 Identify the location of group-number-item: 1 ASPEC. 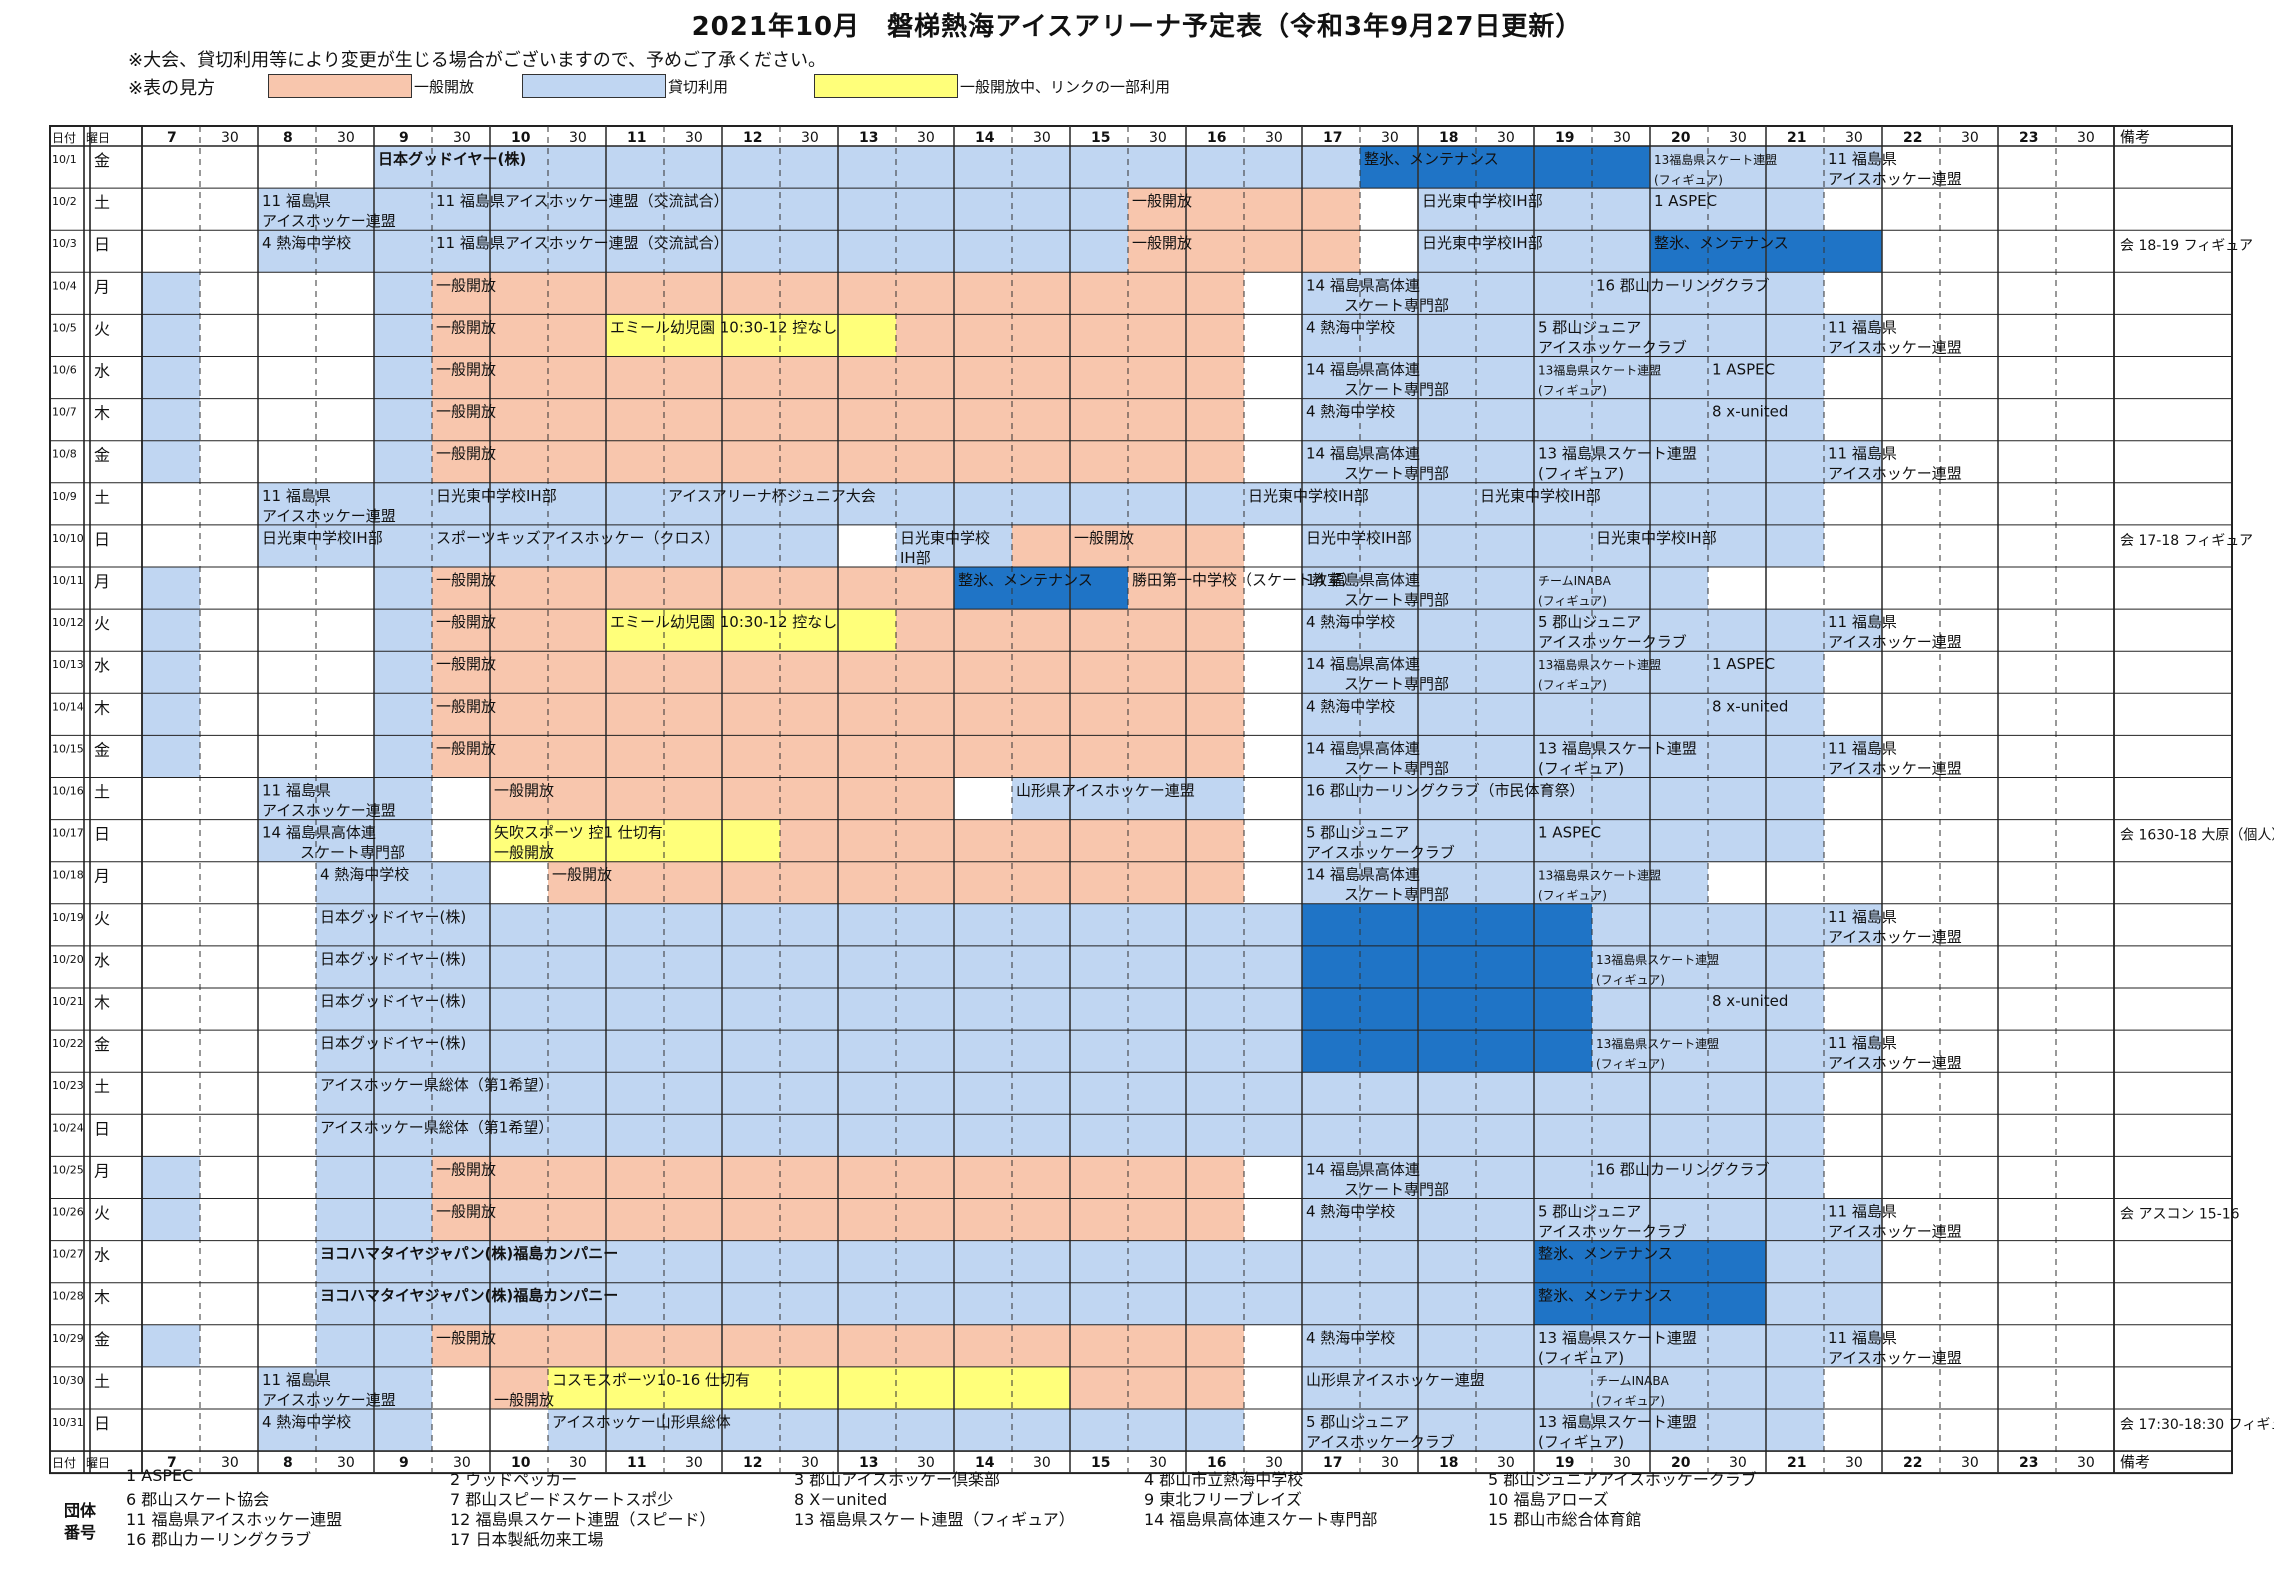
(160, 1475).